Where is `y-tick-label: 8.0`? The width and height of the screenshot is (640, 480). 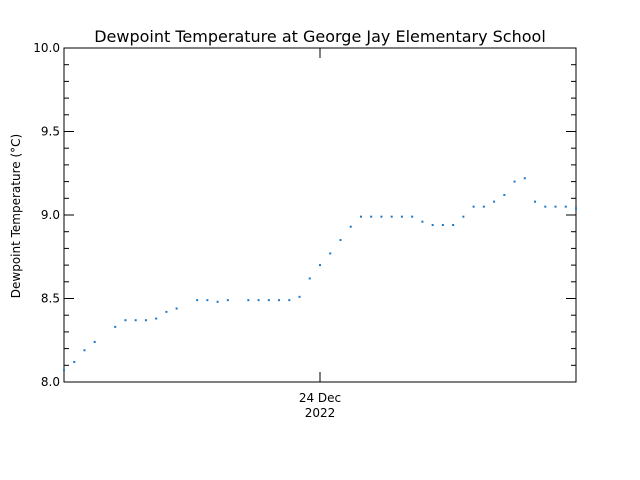 y-tick-label: 8.0 is located at coordinates (50, 382).